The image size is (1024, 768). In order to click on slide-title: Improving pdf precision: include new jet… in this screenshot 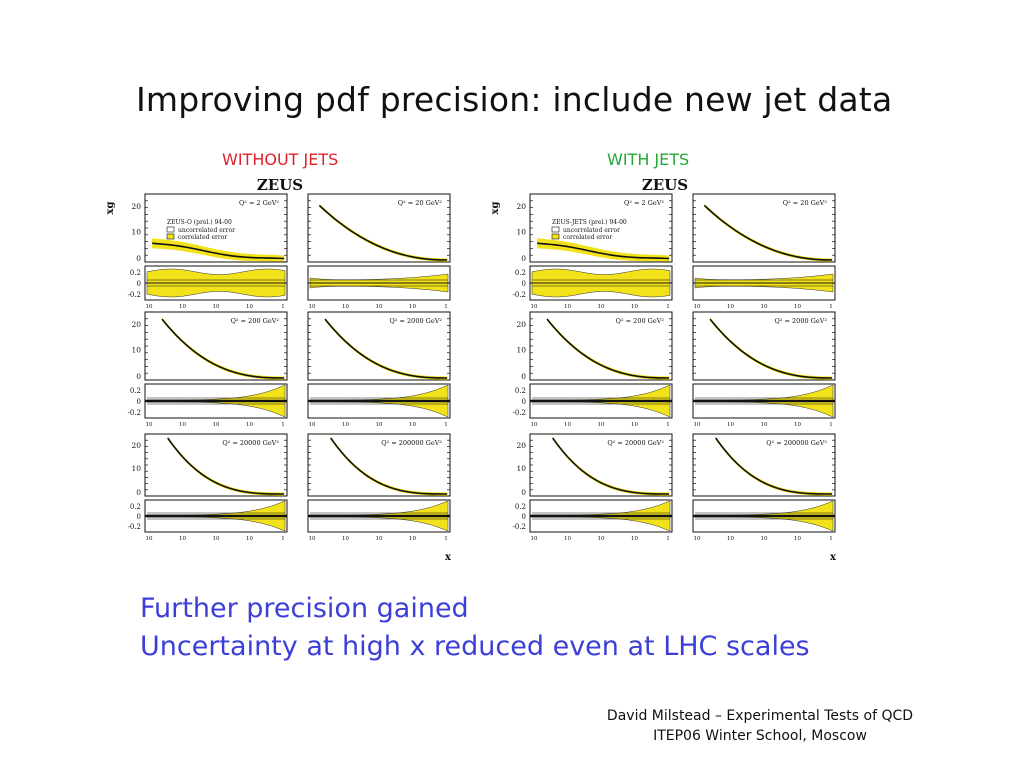, I will do `click(514, 99)`.